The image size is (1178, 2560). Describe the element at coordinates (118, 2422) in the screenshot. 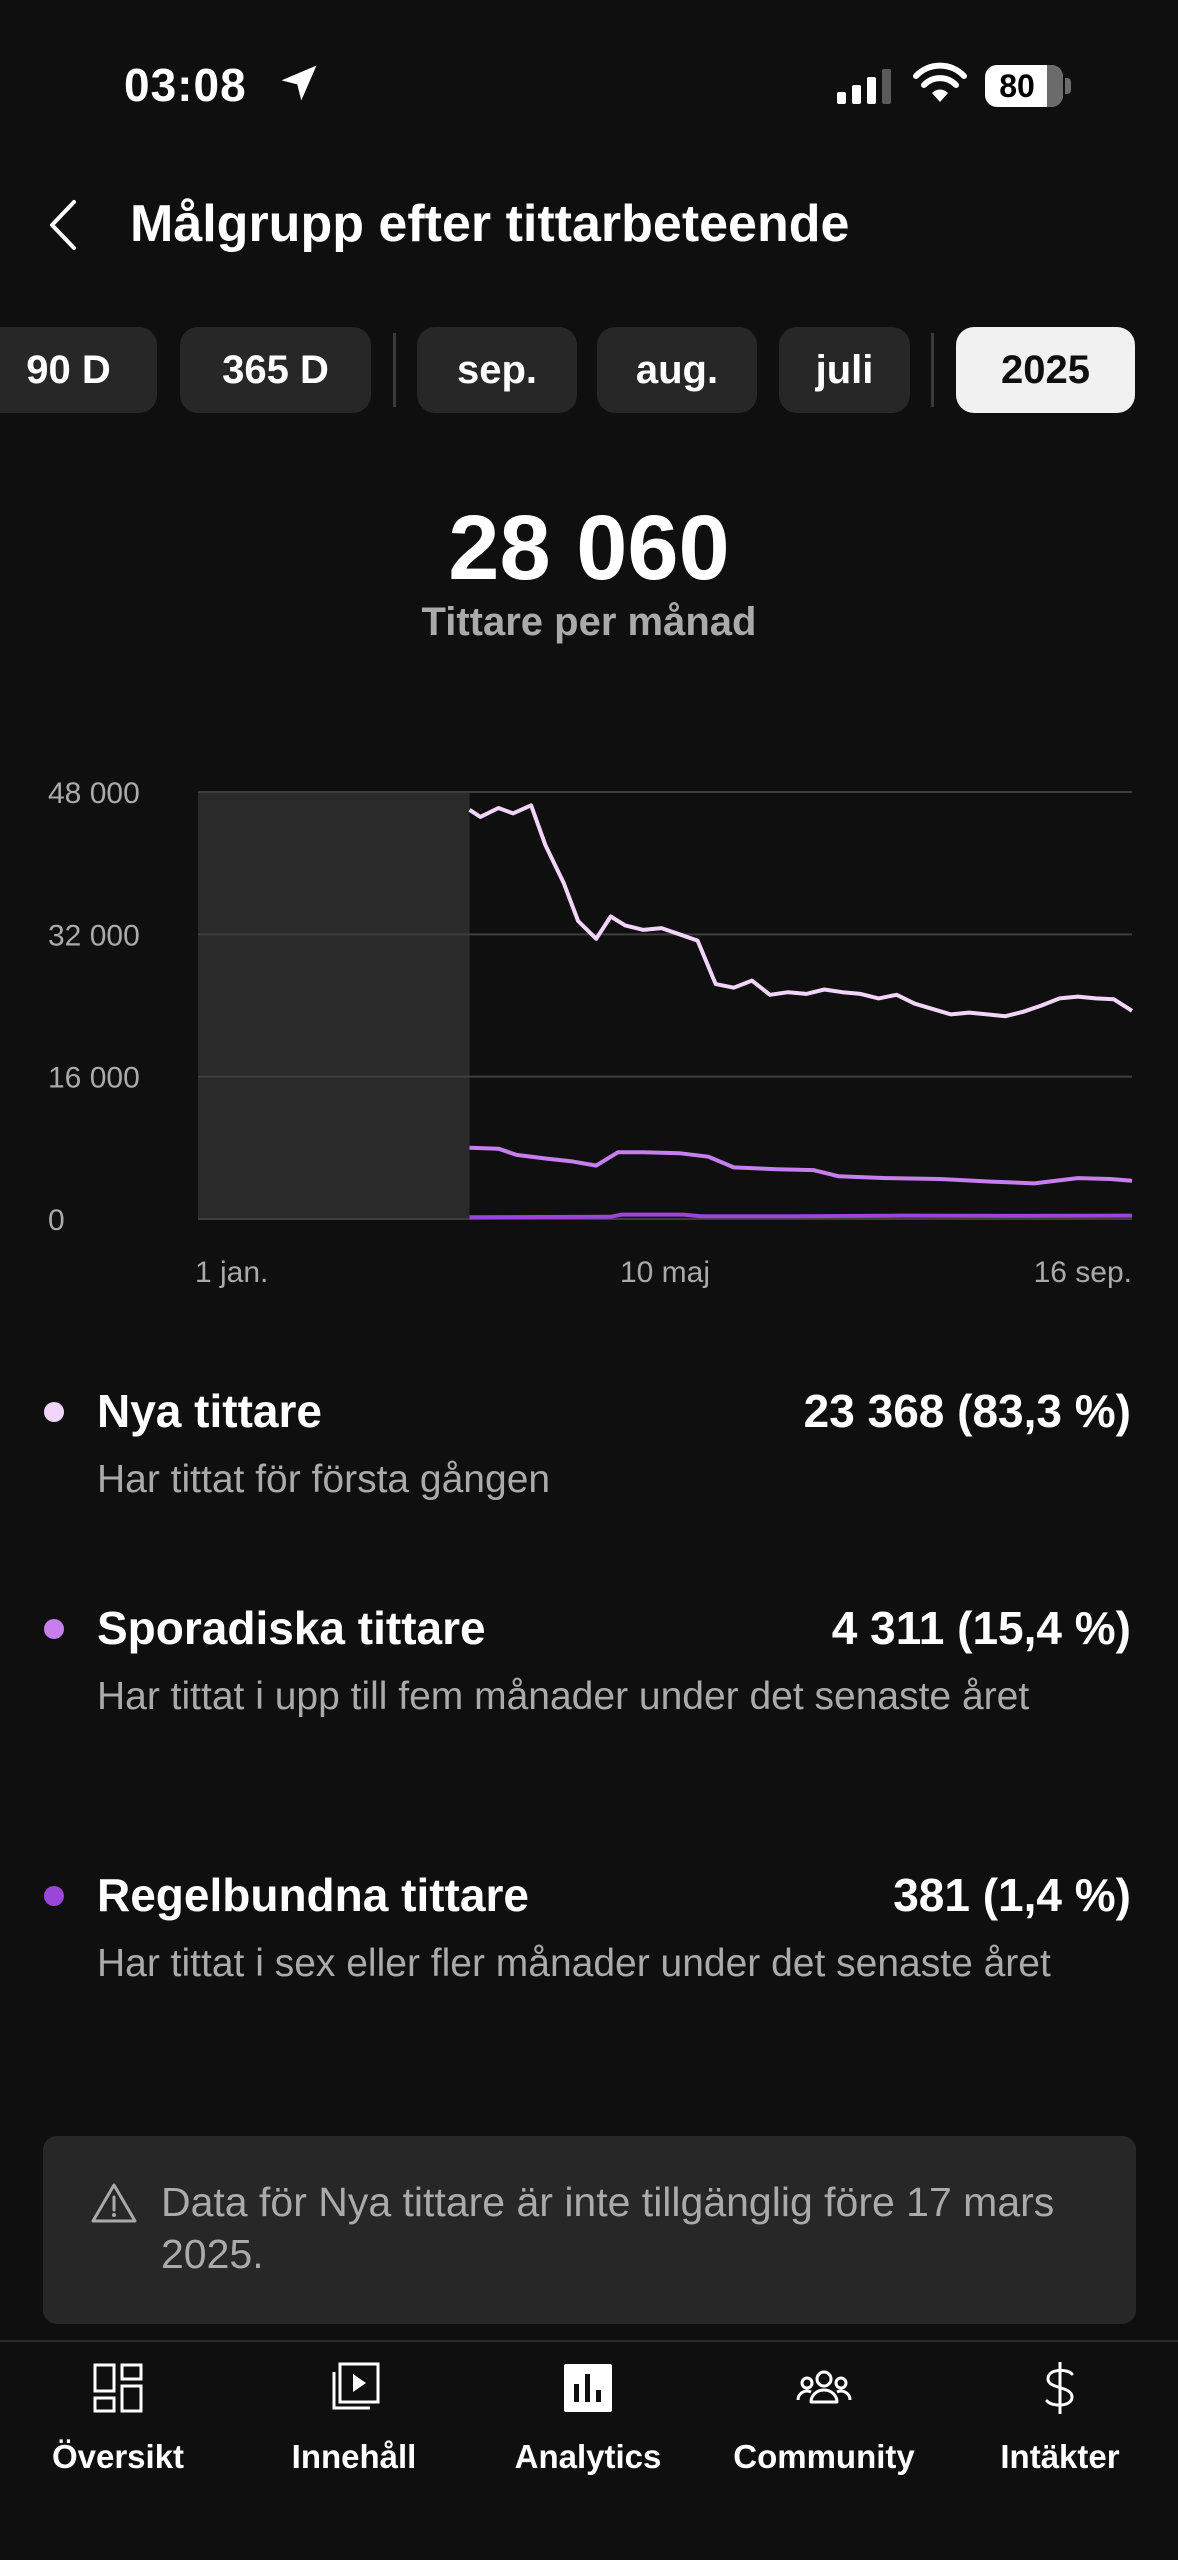

I see `nav-overview: Översikt` at that location.